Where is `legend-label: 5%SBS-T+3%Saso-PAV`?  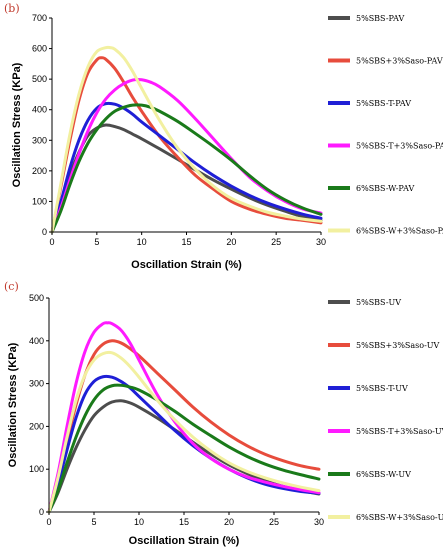
legend-label: 5%SBS-T+3%Saso-PAV is located at coordinates (399, 146).